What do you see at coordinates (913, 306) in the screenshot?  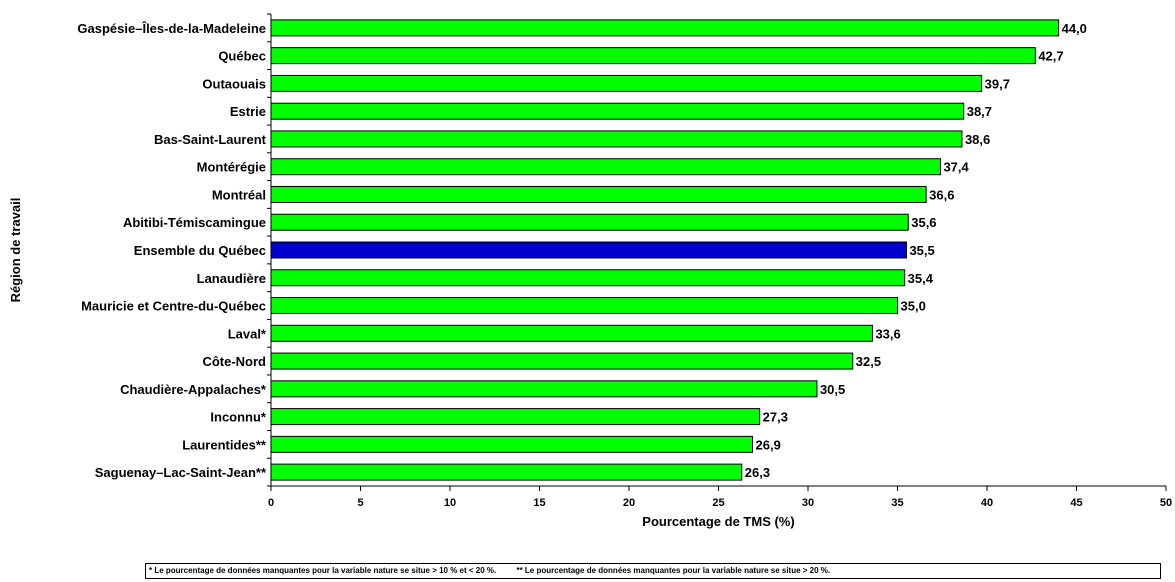 I see `value-label: 35,0` at bounding box center [913, 306].